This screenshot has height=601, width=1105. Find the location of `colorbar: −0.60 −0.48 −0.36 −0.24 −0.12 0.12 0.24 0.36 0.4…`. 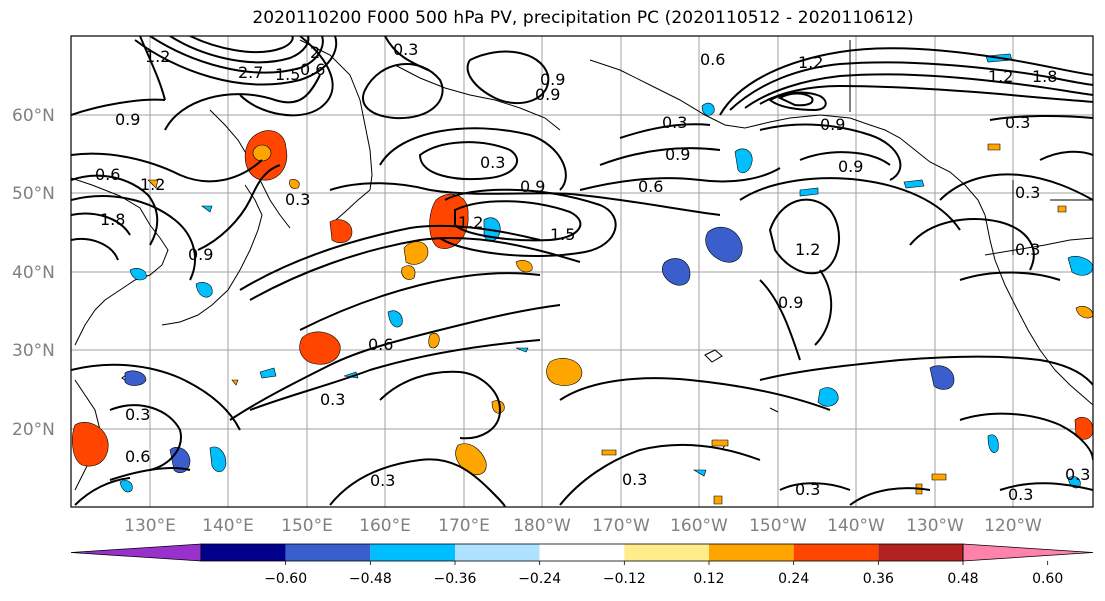

colorbar: −0.60 −0.48 −0.36 −0.24 −0.12 0.12 0.24 0.36 0.4… is located at coordinates (582, 565).